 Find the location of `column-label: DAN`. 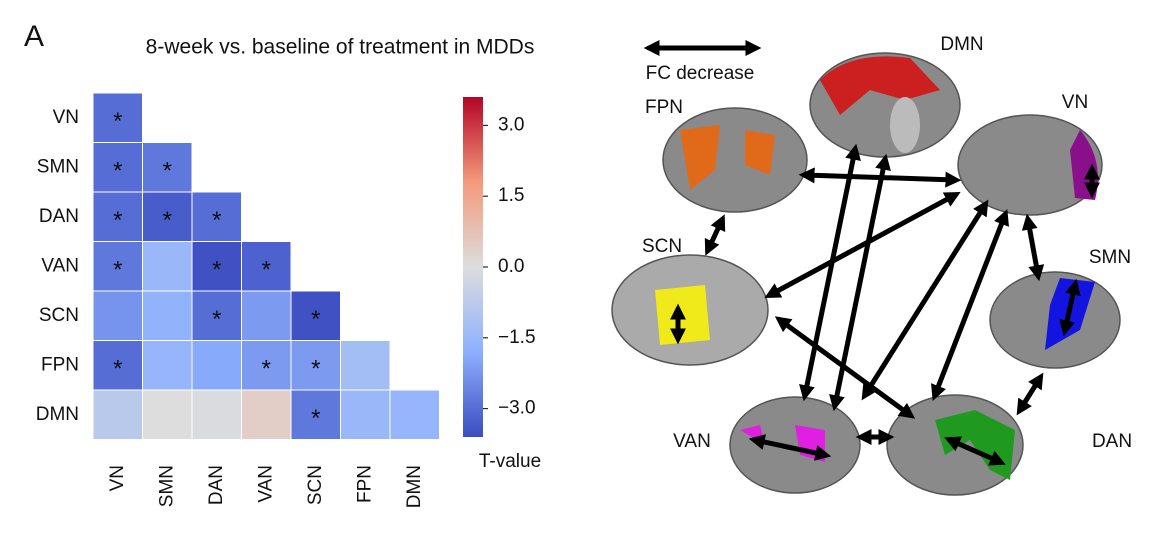

column-label: DAN is located at coordinates (216, 485).